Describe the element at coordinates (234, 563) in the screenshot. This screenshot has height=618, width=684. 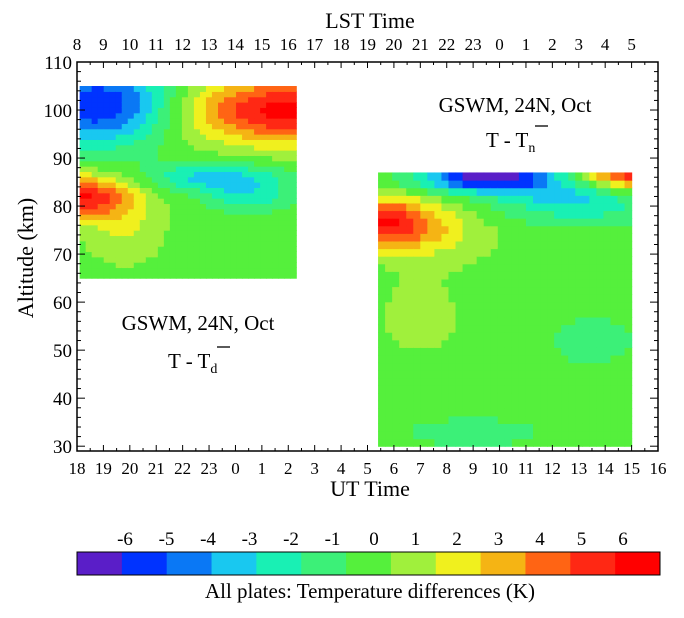
I see `colorbar-swatch` at that location.